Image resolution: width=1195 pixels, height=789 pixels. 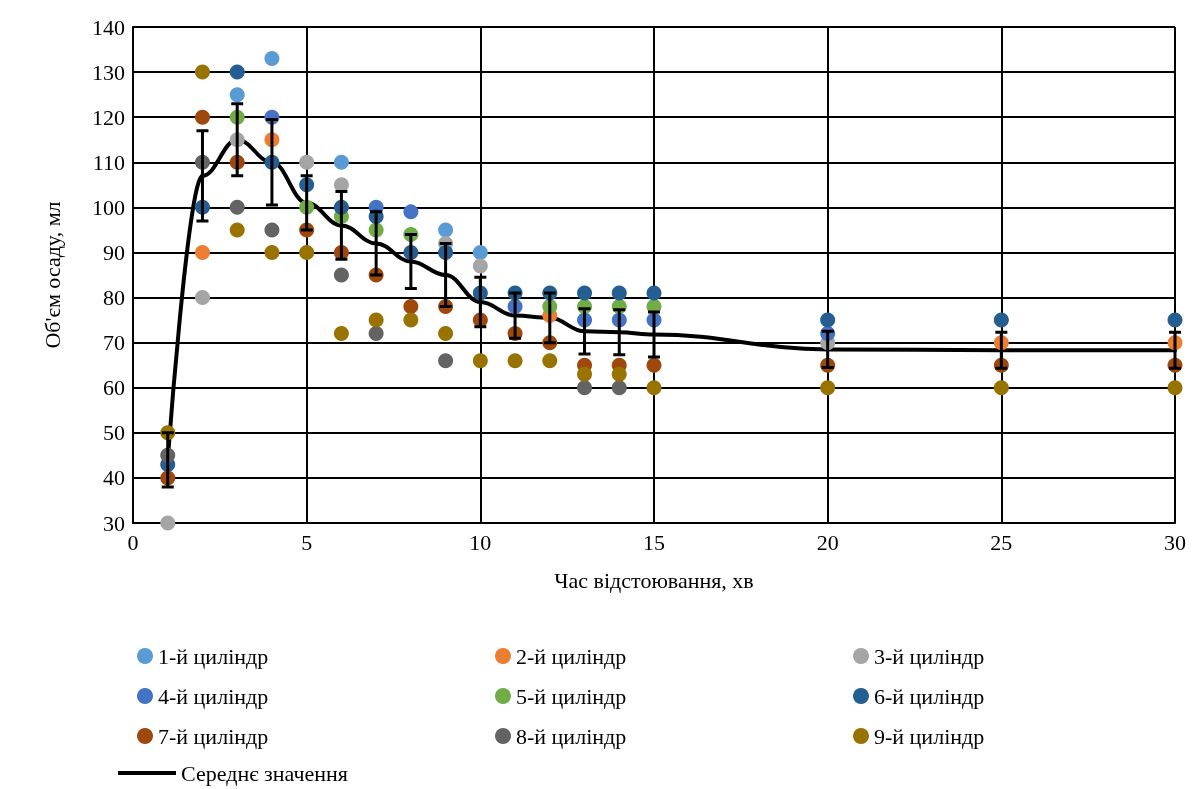 I want to click on legend-label: 6-й циліндр, so click(x=929, y=696).